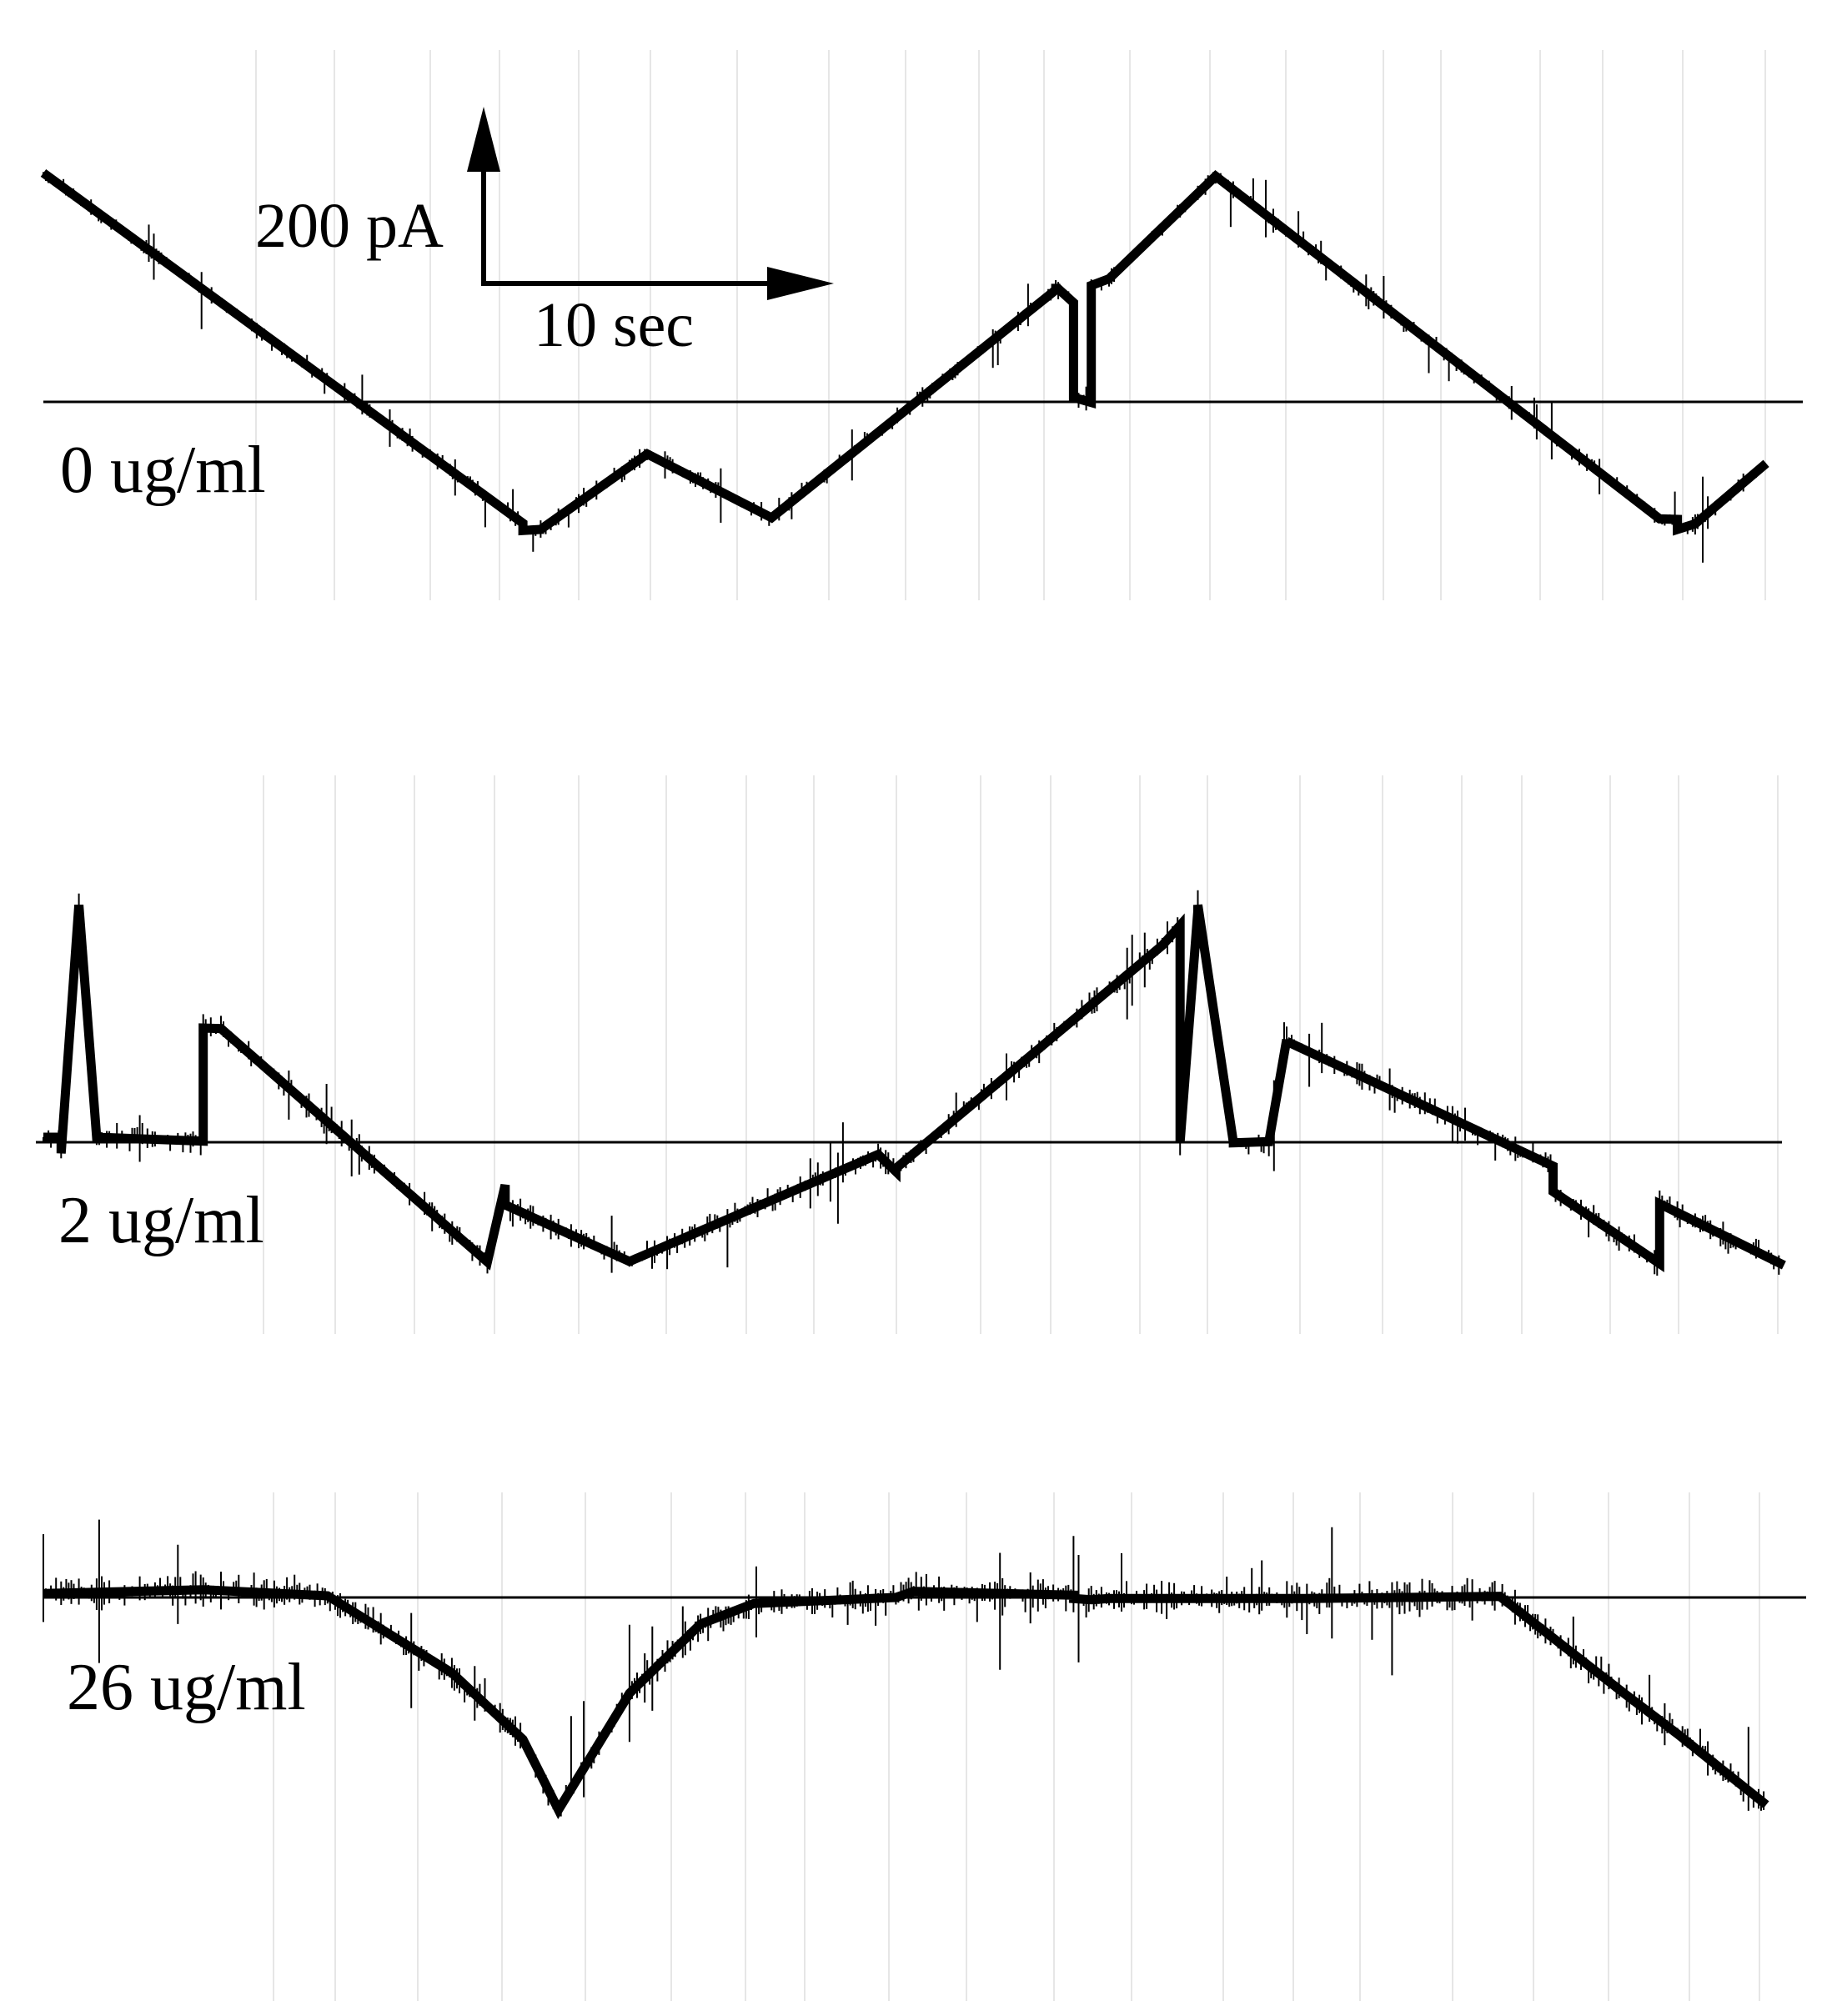  Describe the element at coordinates (163, 470) in the screenshot. I see `trace-1-label: 0 ug/ml` at that location.